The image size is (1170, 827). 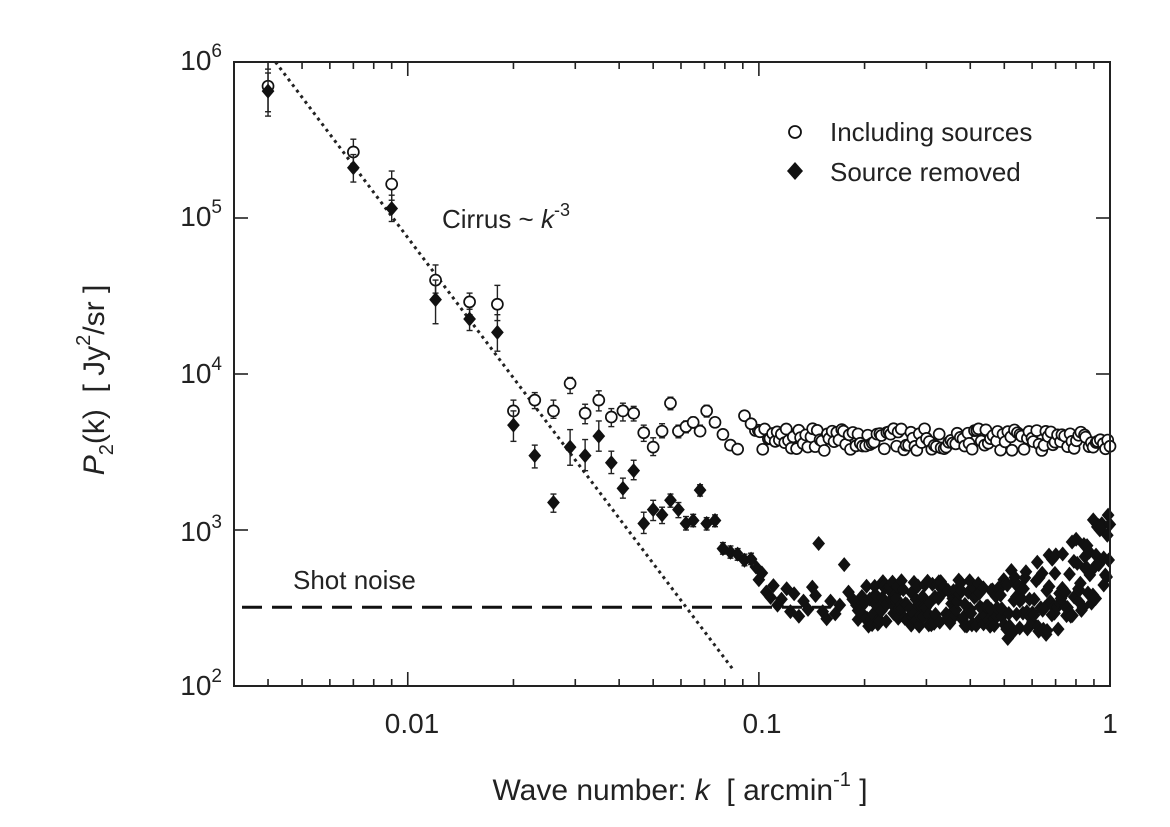 What do you see at coordinates (795, 132) in the screenshot?
I see `legend-marker-open-circle` at bounding box center [795, 132].